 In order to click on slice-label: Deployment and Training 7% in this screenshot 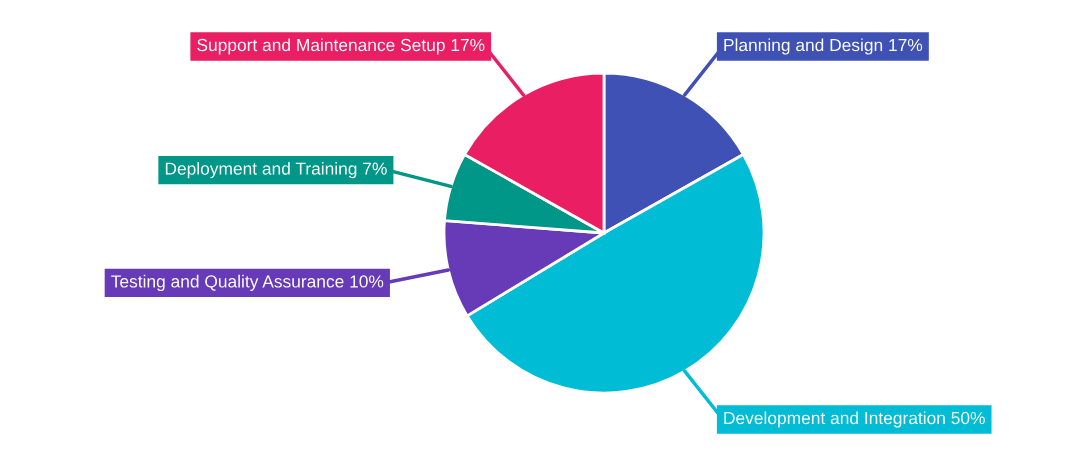, I will do `click(276, 170)`.